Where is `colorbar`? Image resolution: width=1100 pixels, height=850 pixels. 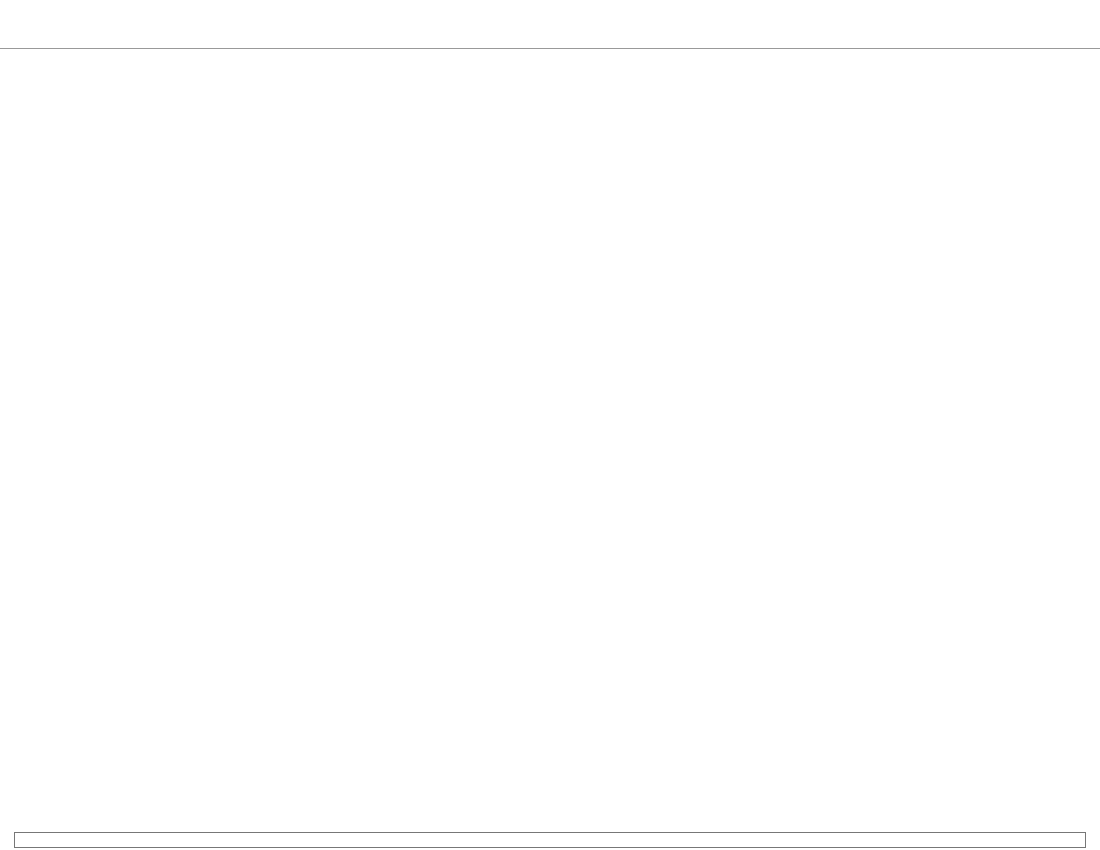
colorbar is located at coordinates (550, 830).